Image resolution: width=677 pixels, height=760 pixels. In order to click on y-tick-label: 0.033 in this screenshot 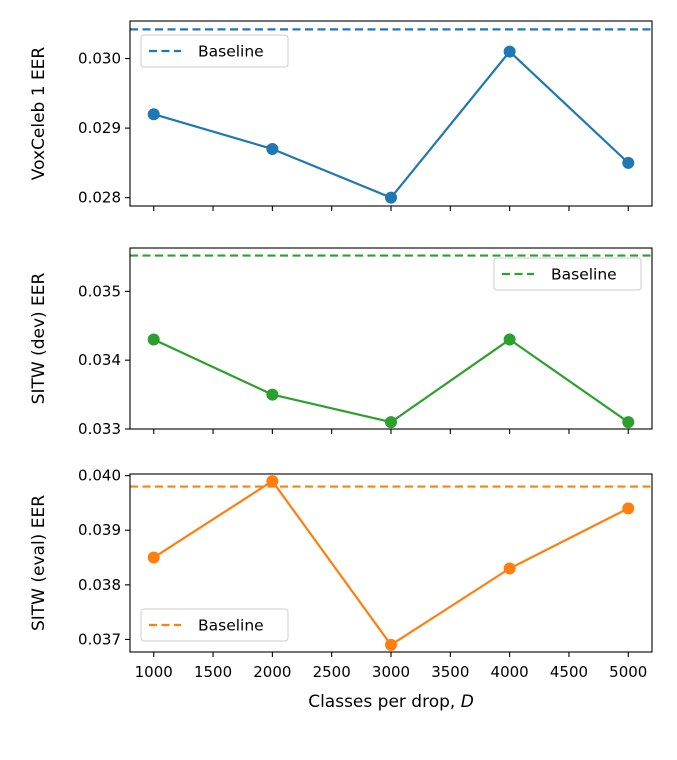, I will do `click(99, 429)`.